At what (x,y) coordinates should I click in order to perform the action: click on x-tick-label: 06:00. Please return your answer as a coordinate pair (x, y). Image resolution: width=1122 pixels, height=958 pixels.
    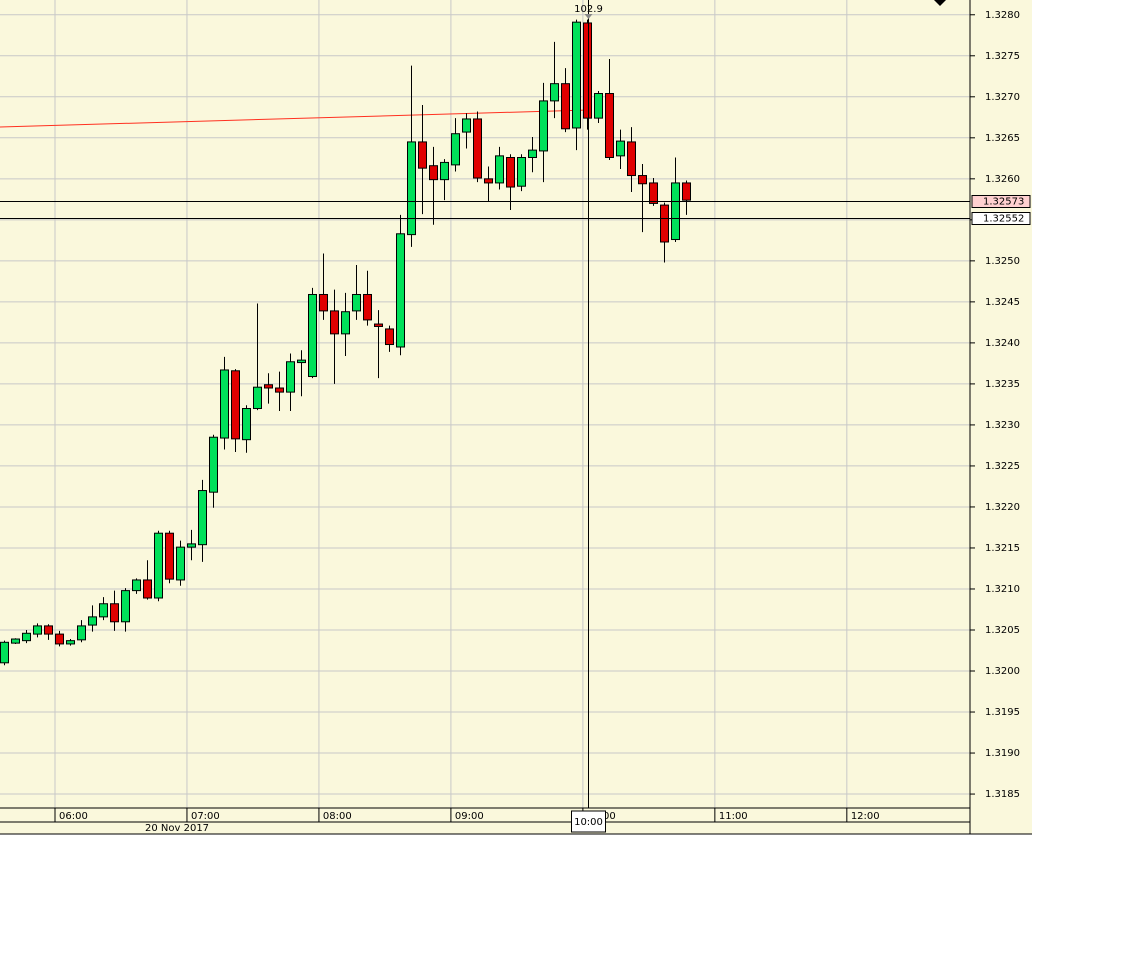
    Looking at the image, I should click on (73, 816).